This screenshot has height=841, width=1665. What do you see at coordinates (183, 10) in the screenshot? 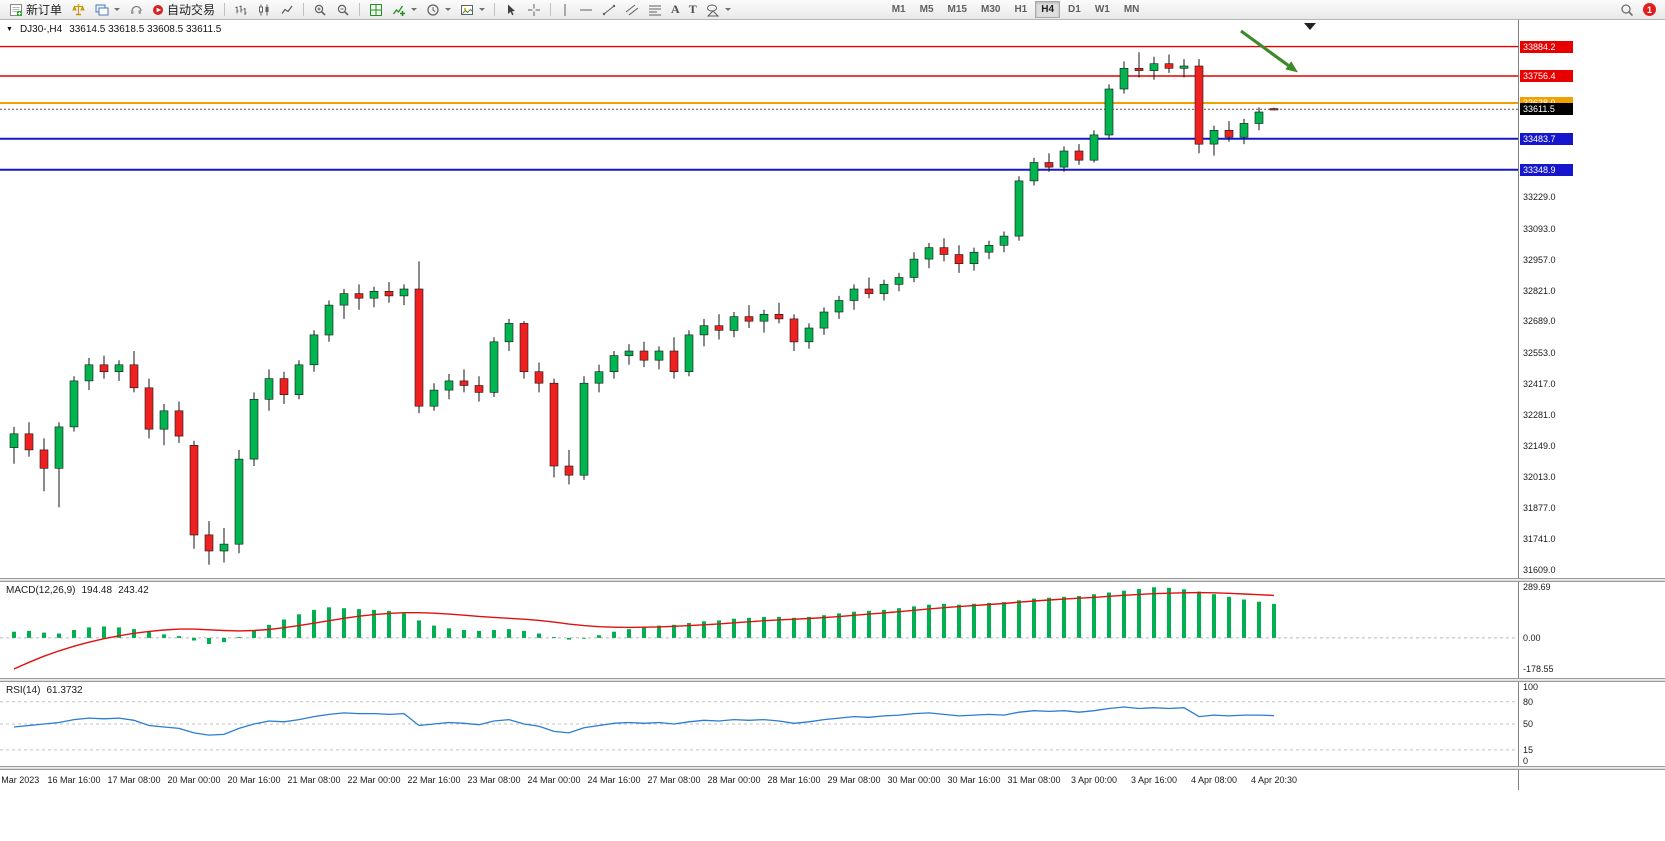
I see `autotrading-button: 自动交易` at bounding box center [183, 10].